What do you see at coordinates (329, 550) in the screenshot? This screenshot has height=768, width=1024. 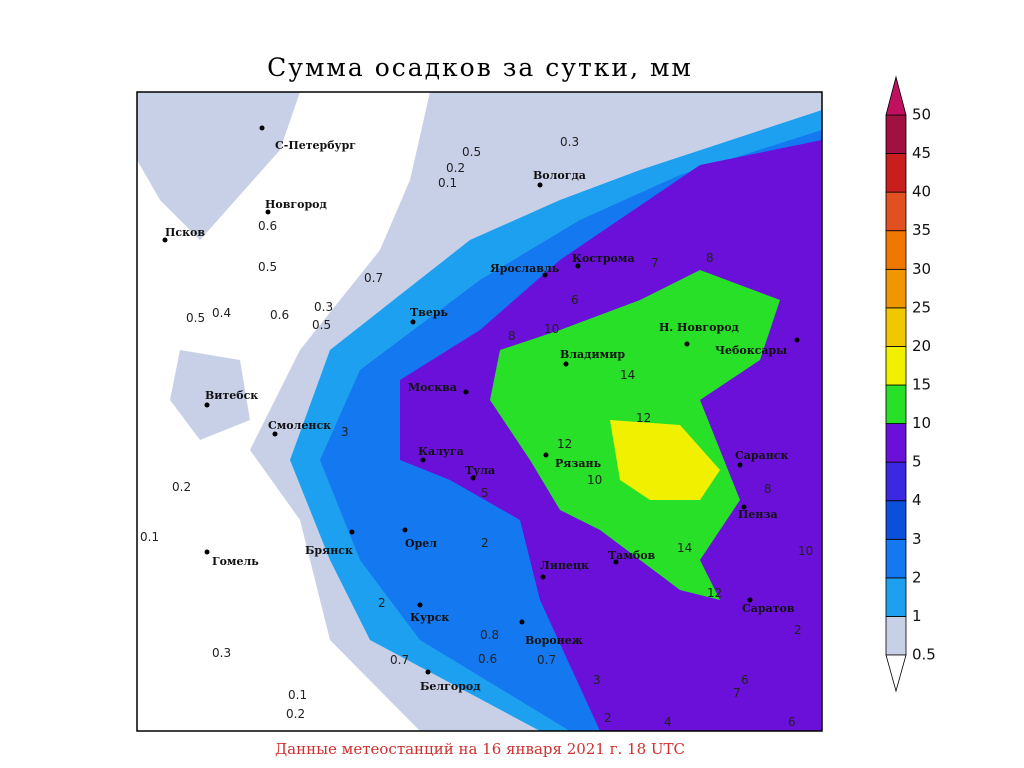 I see `city-label: Брянск` at bounding box center [329, 550].